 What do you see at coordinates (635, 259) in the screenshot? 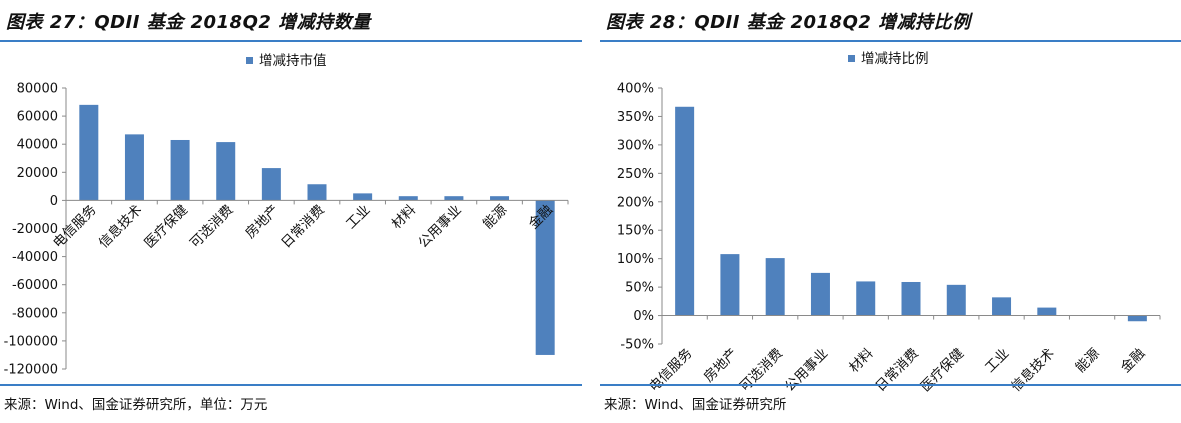
I see `y-tick-label: 100%` at bounding box center [635, 259].